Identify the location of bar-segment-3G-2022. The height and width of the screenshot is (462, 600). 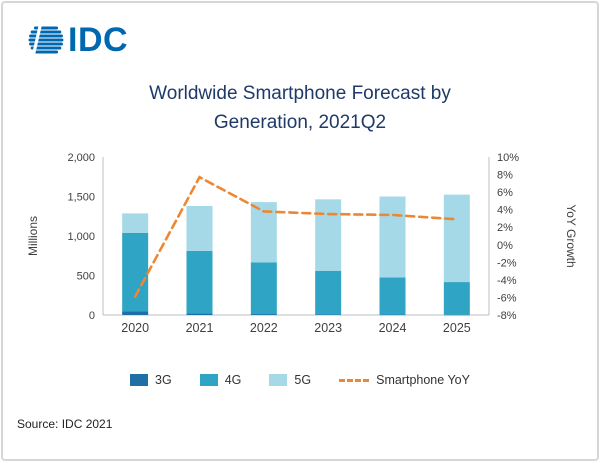
(263, 314).